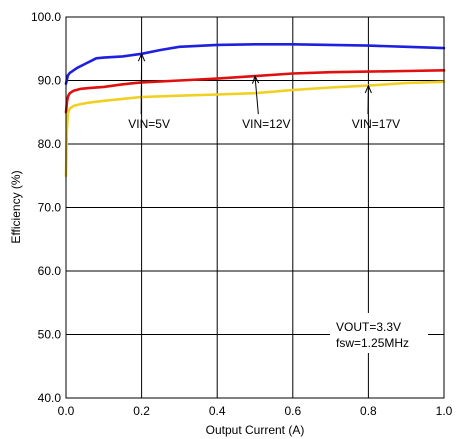  I want to click on annotation-label: VIN=17V, so click(376, 124).